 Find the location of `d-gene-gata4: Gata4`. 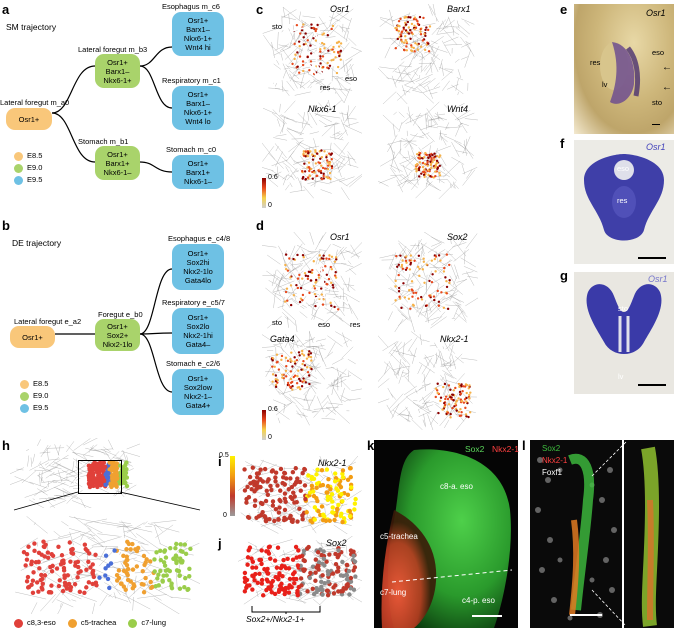

d-gene-gata4: Gata4 is located at coordinates (282, 339).